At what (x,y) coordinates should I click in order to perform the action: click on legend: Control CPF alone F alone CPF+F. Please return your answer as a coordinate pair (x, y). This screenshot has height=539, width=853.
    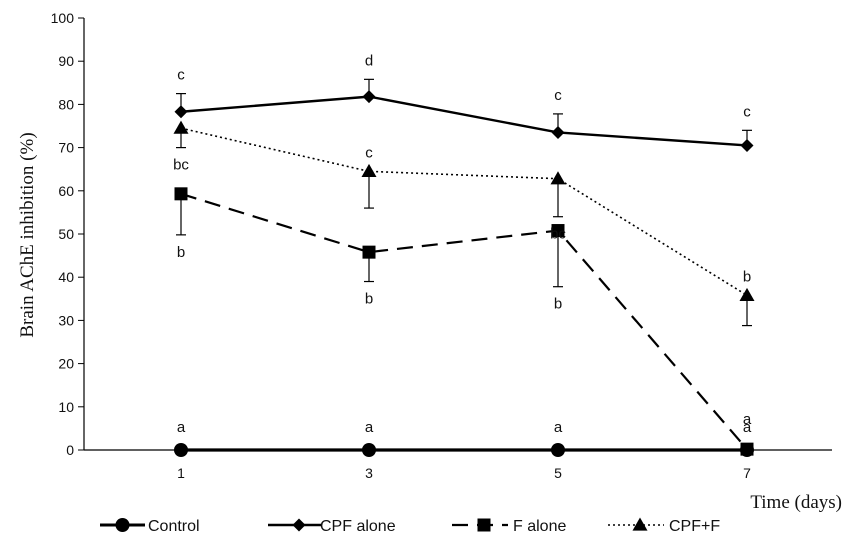
    Looking at the image, I should click on (410, 526).